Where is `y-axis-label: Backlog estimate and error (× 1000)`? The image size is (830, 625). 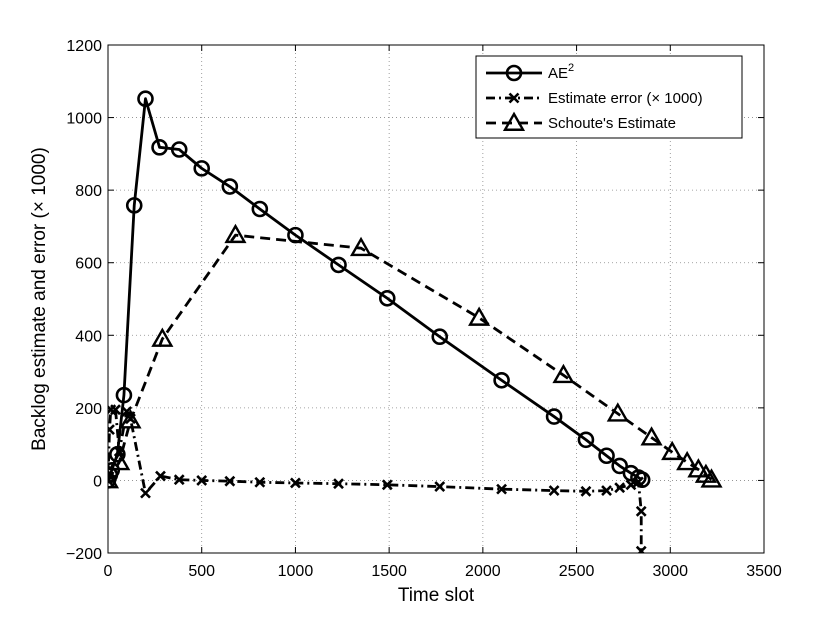
y-axis-label: Backlog estimate and error (× 1000) is located at coordinates (39, 299).